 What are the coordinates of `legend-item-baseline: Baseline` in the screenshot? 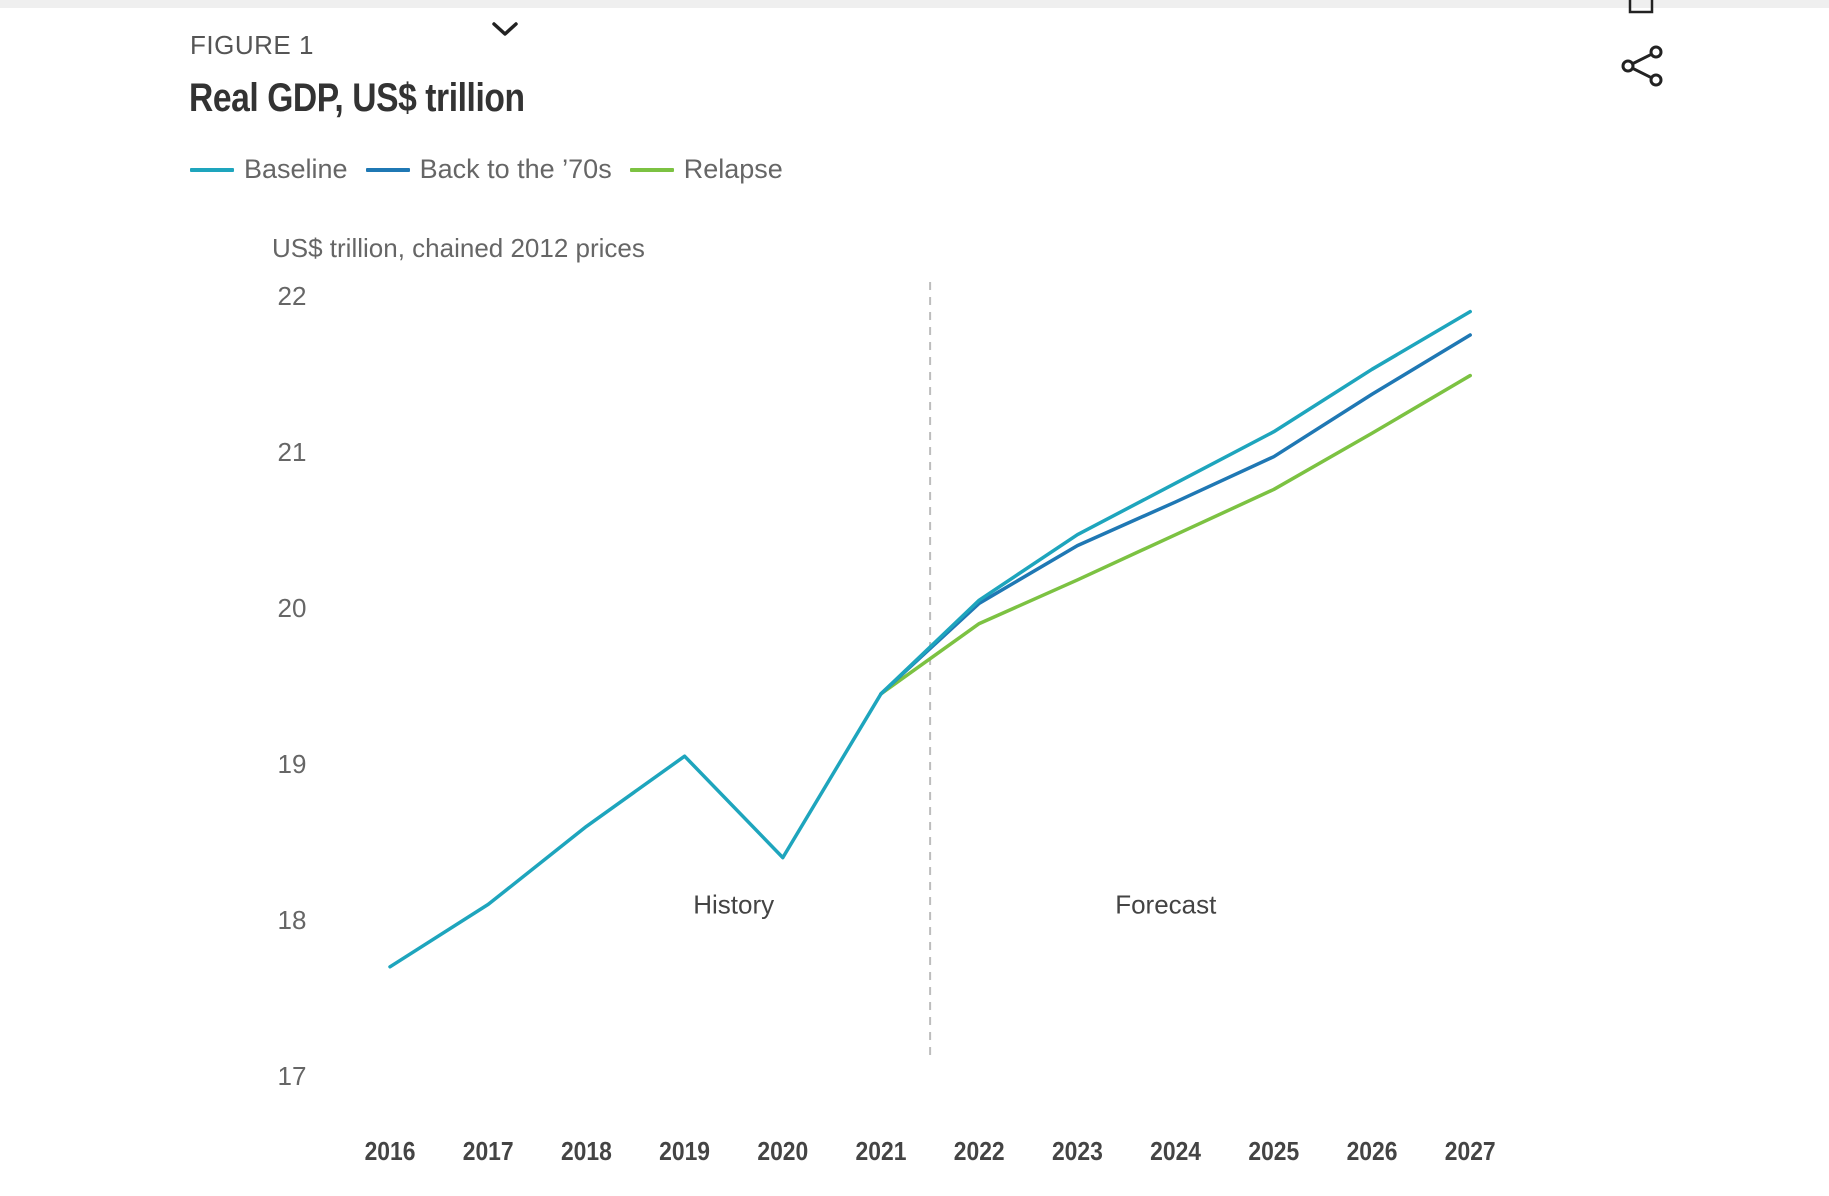 It's located at (269, 169).